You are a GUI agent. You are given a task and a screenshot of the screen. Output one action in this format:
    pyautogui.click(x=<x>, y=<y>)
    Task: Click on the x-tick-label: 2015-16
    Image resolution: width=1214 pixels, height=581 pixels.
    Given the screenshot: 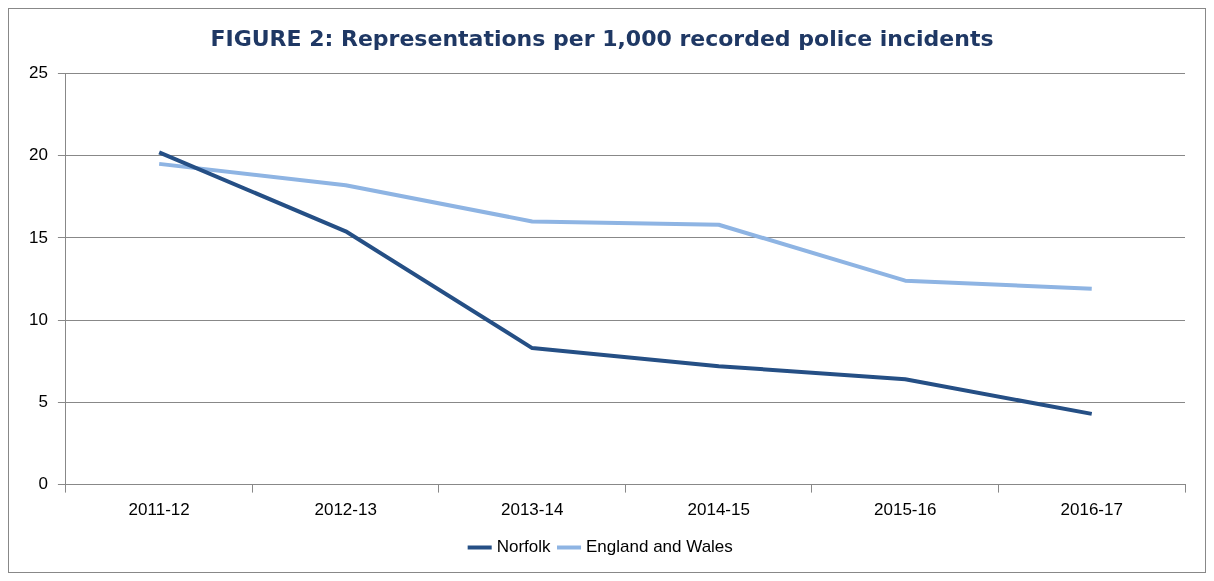 What is the action you would take?
    pyautogui.click(x=905, y=510)
    